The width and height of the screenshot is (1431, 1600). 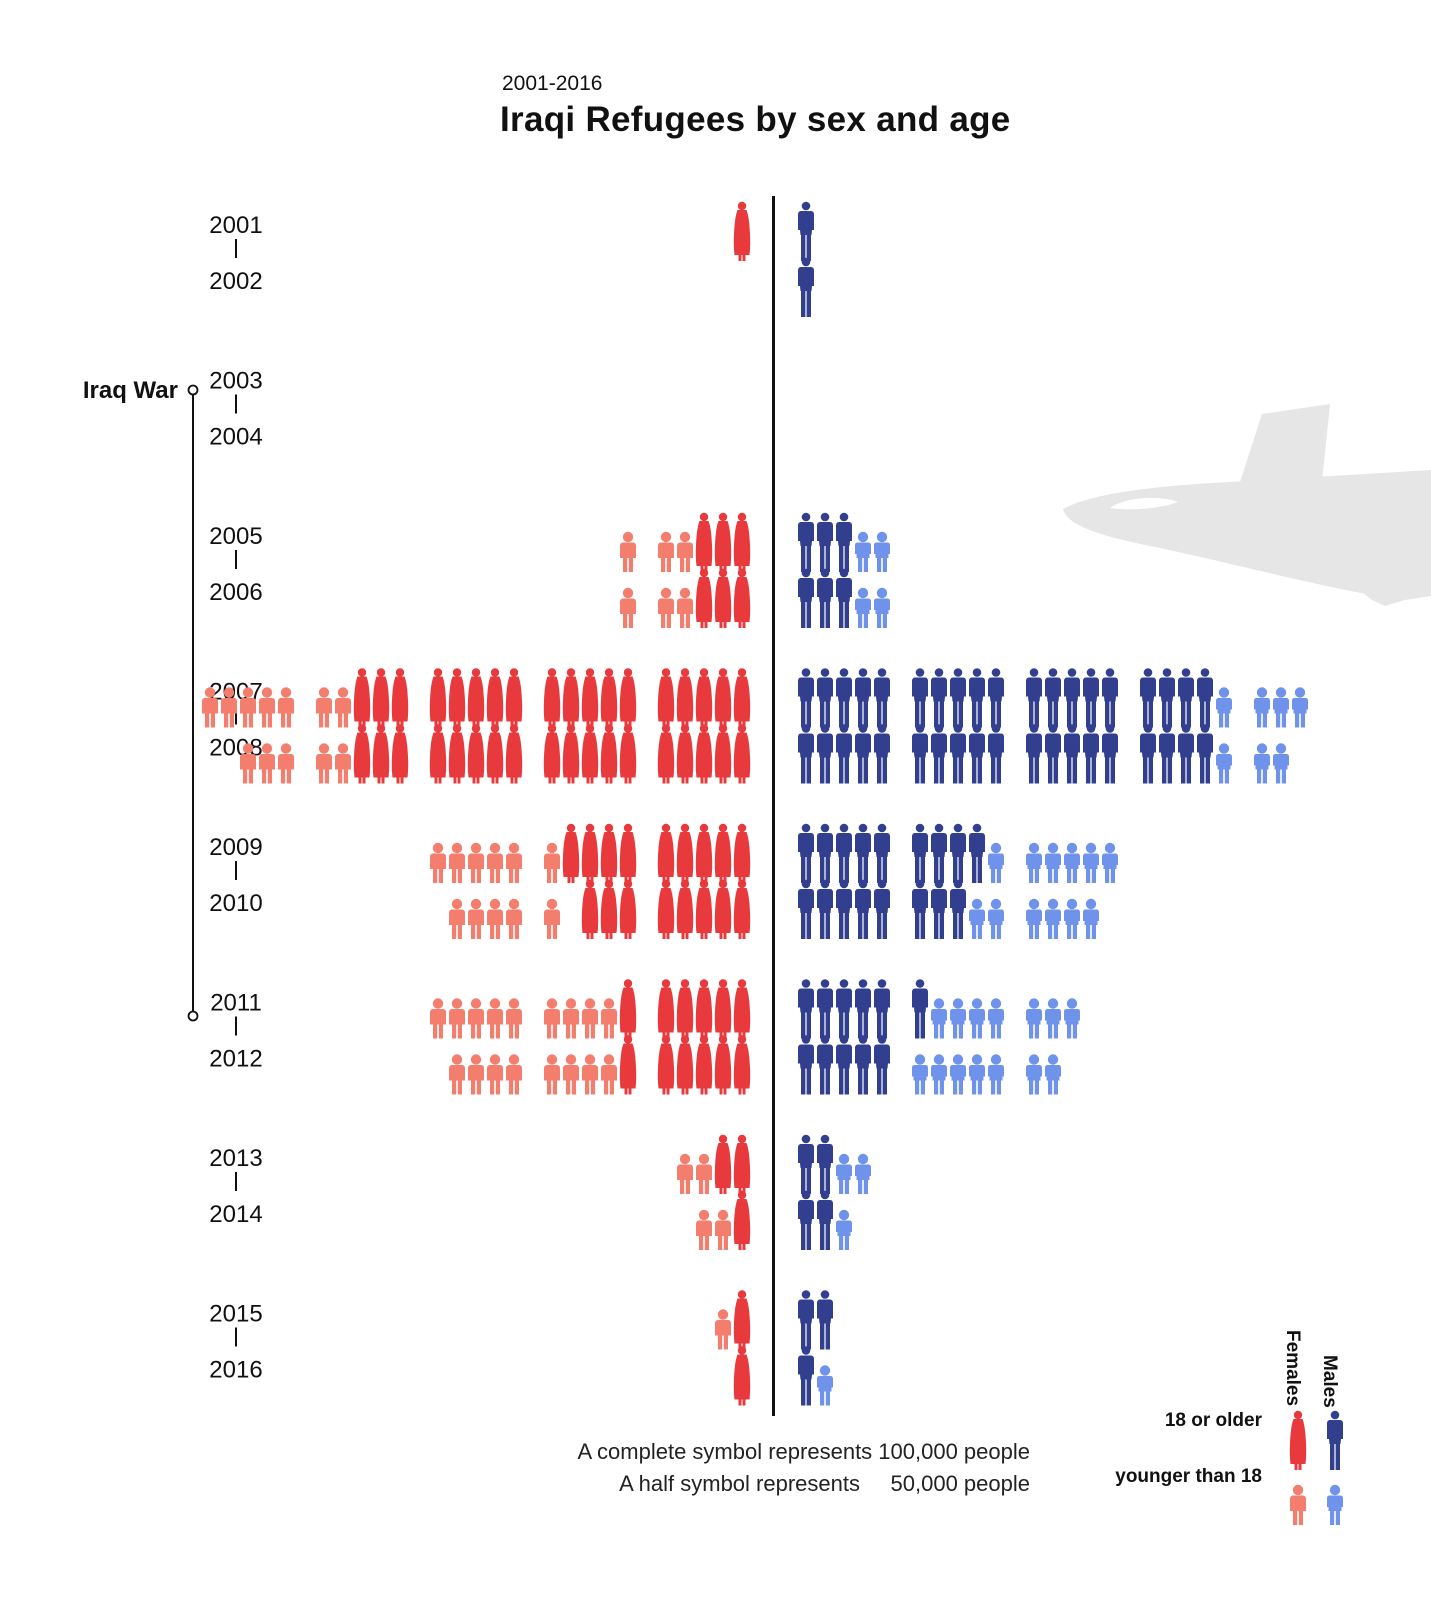 I want to click on legend-females-label: Females, so click(x=1292, y=1368).